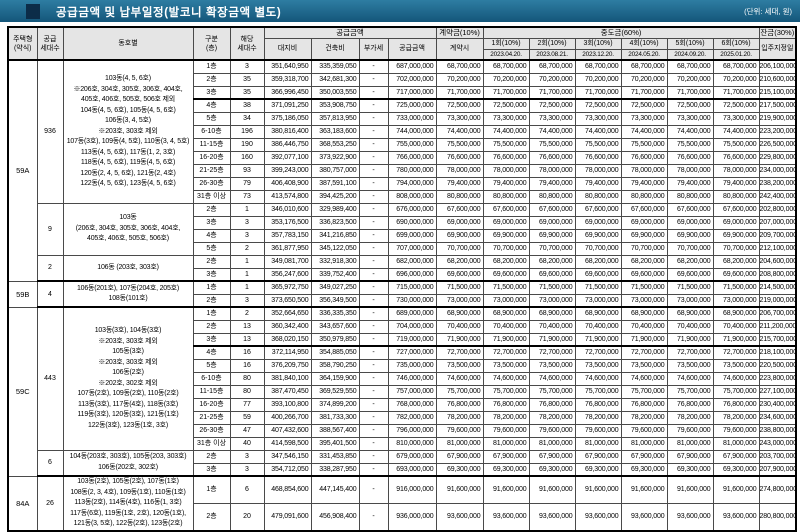  I want to click on installment-3-cell: 68,900,000, so click(598, 313).